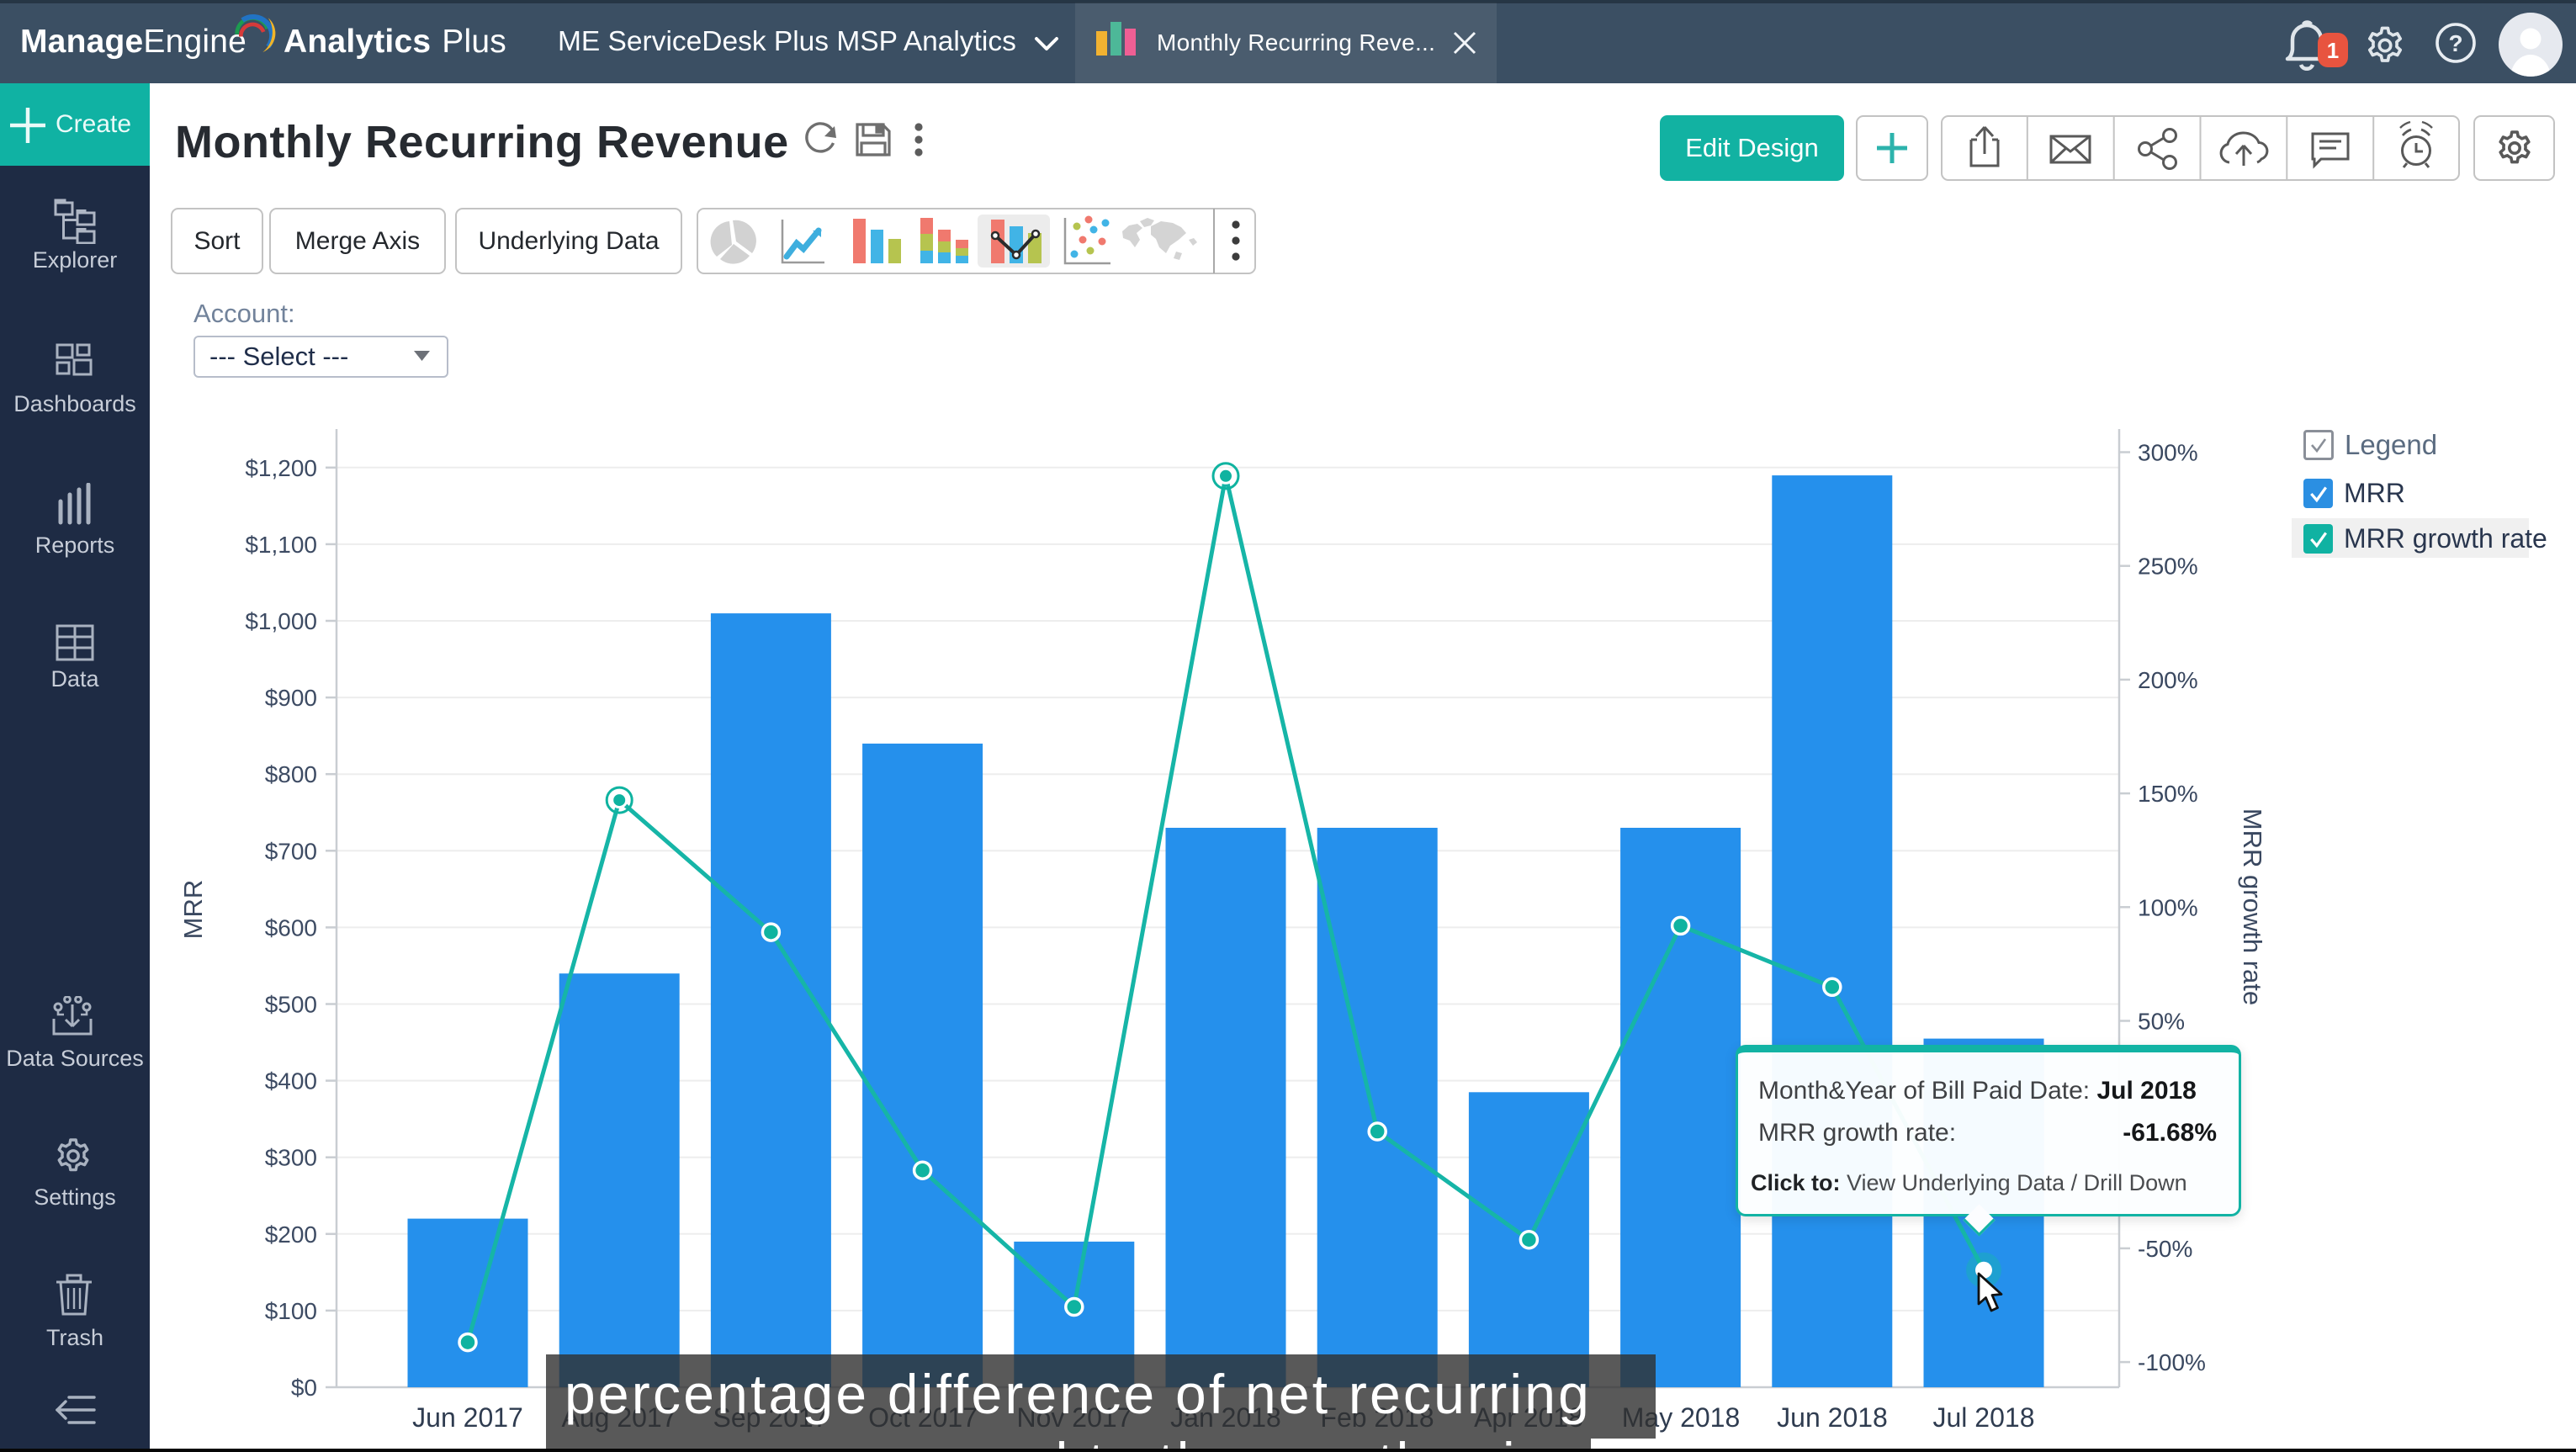 The height and width of the screenshot is (1452, 2576). I want to click on svg-text: -50%, so click(2165, 1249).